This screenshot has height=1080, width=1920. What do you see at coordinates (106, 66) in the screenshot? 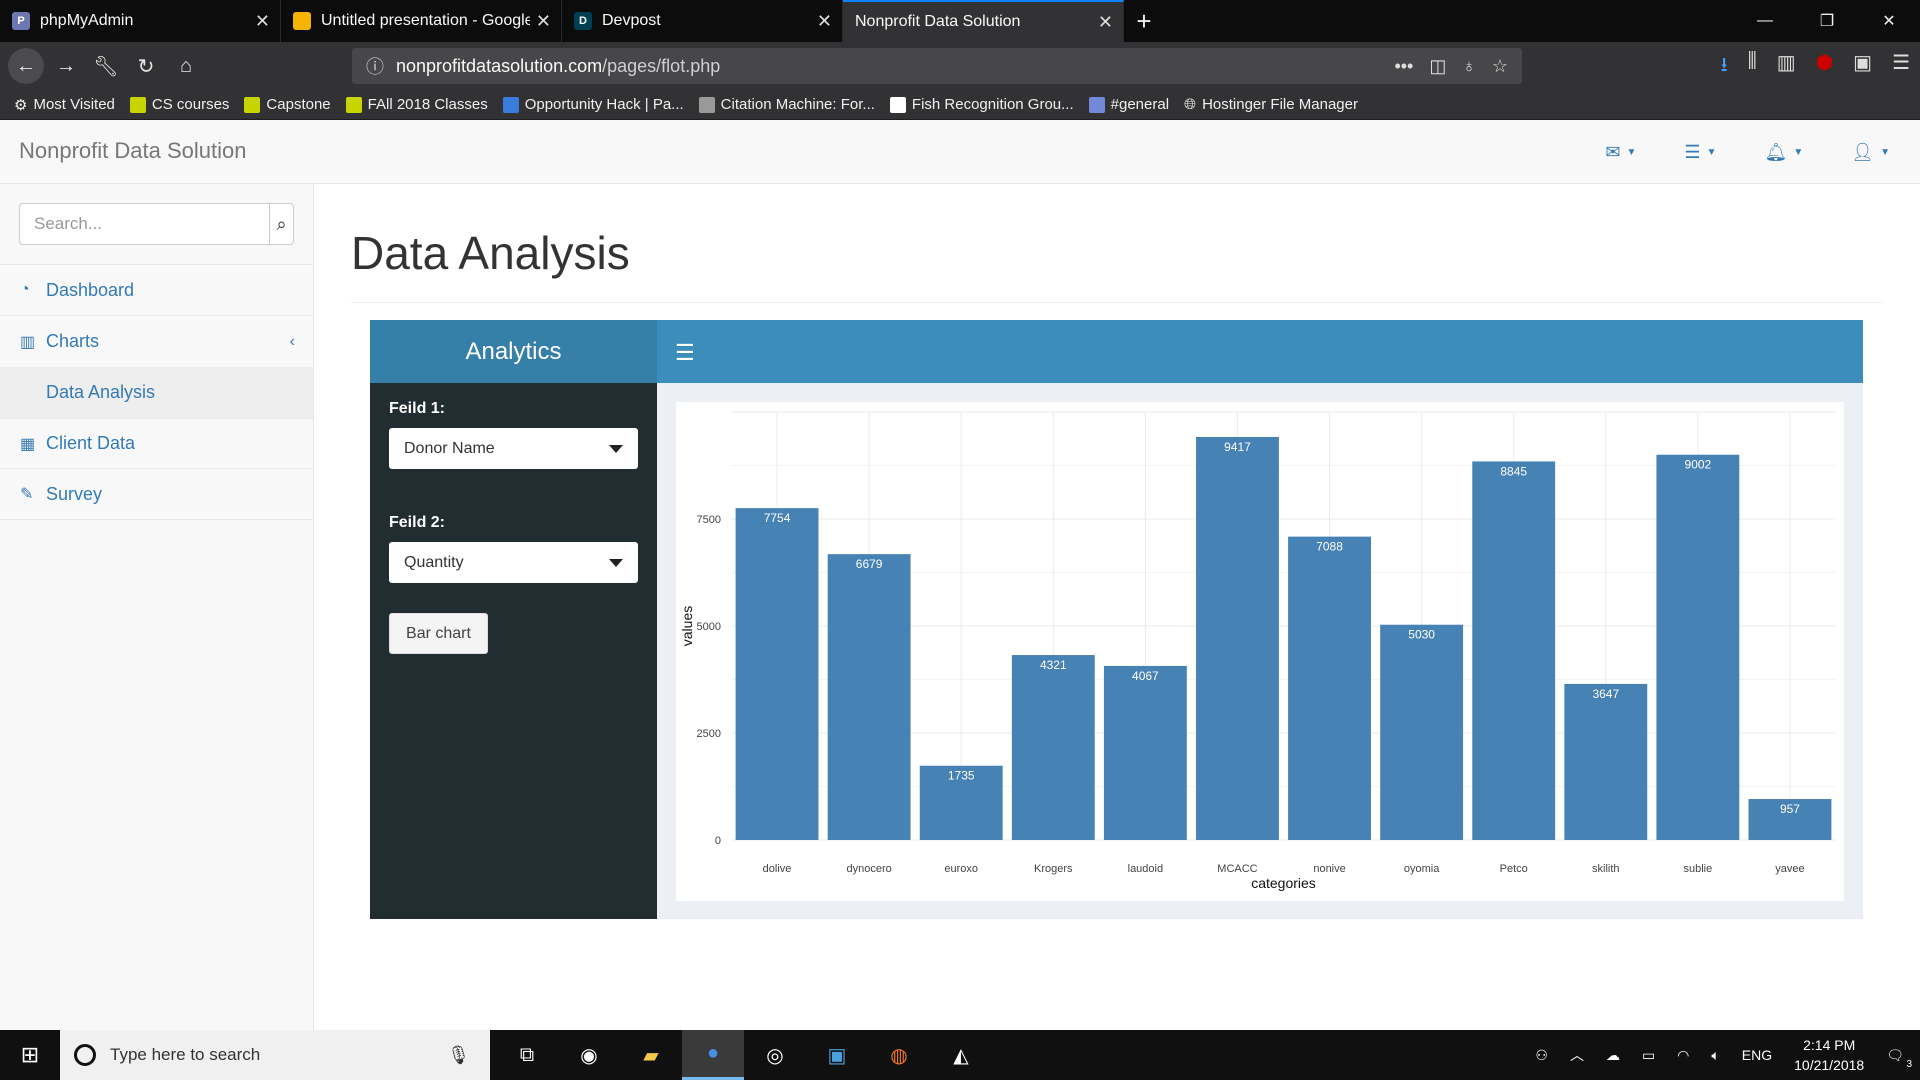
I see `wrench-icon: 🔧︎` at bounding box center [106, 66].